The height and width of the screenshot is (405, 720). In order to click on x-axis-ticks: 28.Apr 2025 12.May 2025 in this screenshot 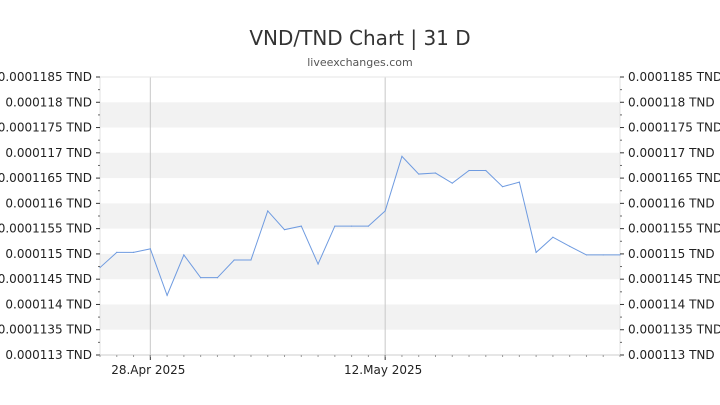, I will do `click(360, 366)`.